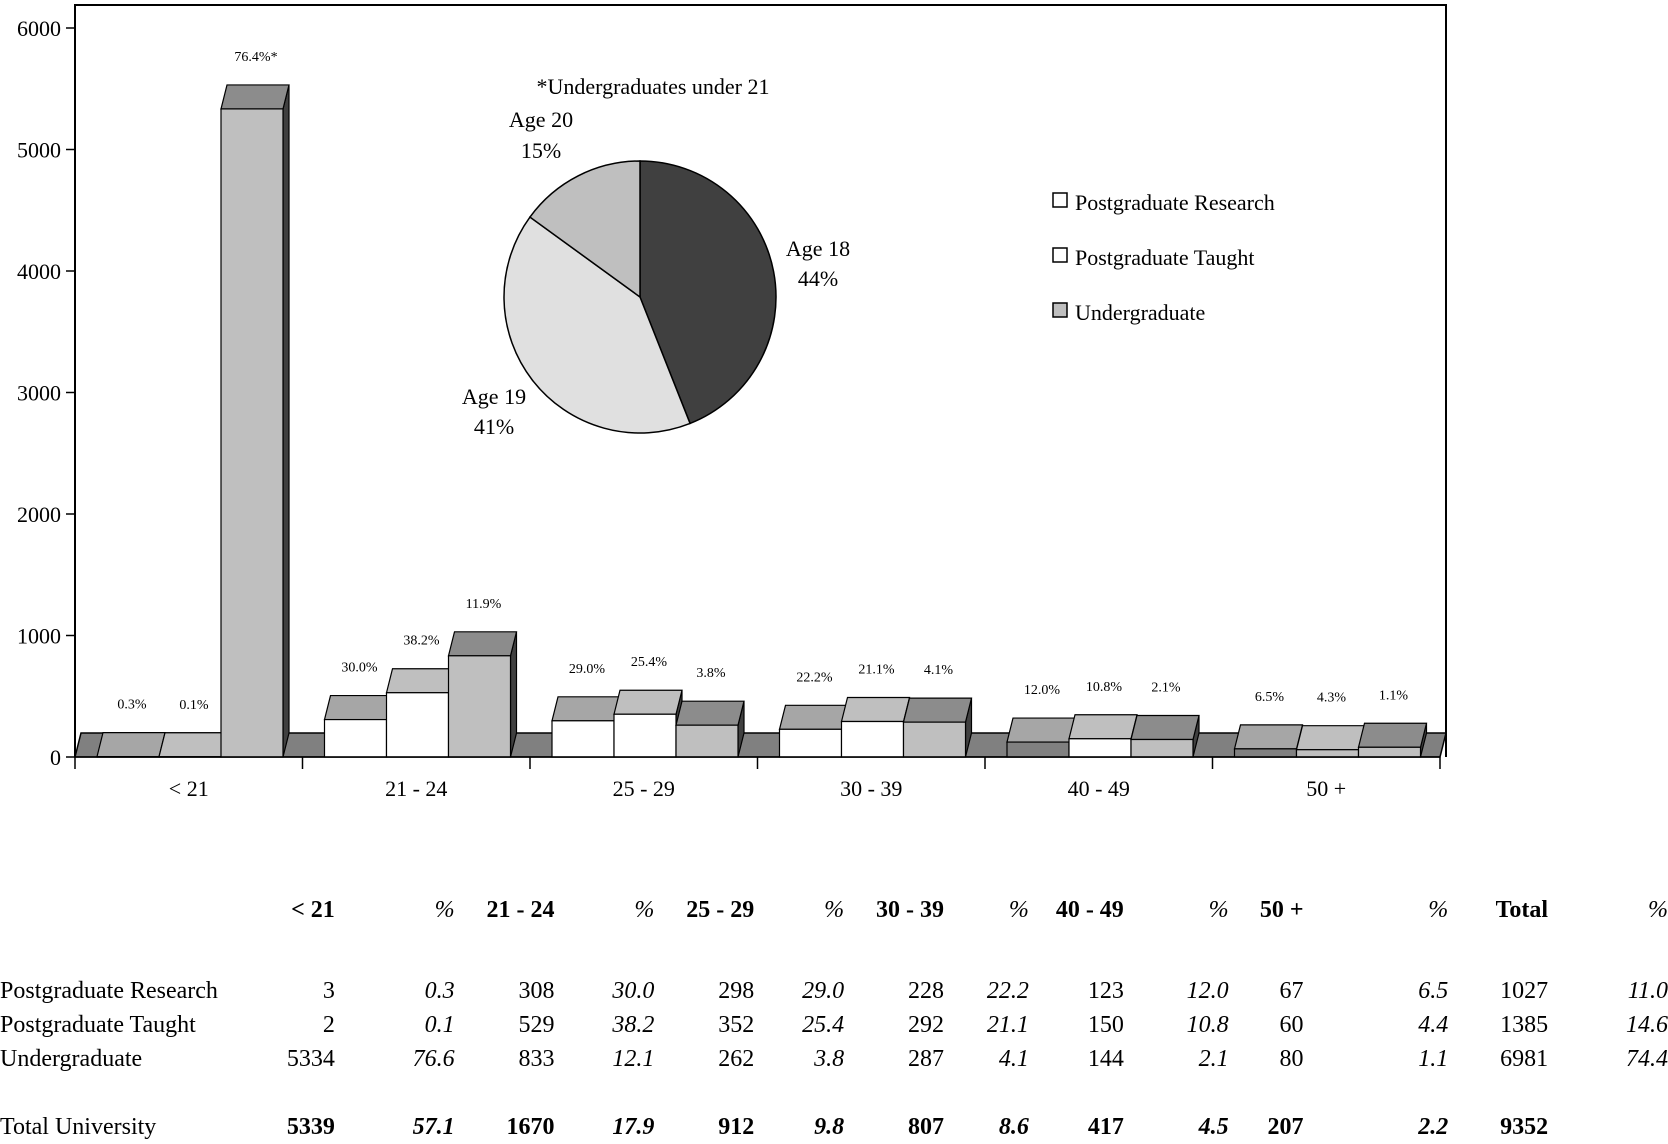 This screenshot has width=1668, height=1144. I want to click on pie-slice-percent: 41%, so click(494, 426).